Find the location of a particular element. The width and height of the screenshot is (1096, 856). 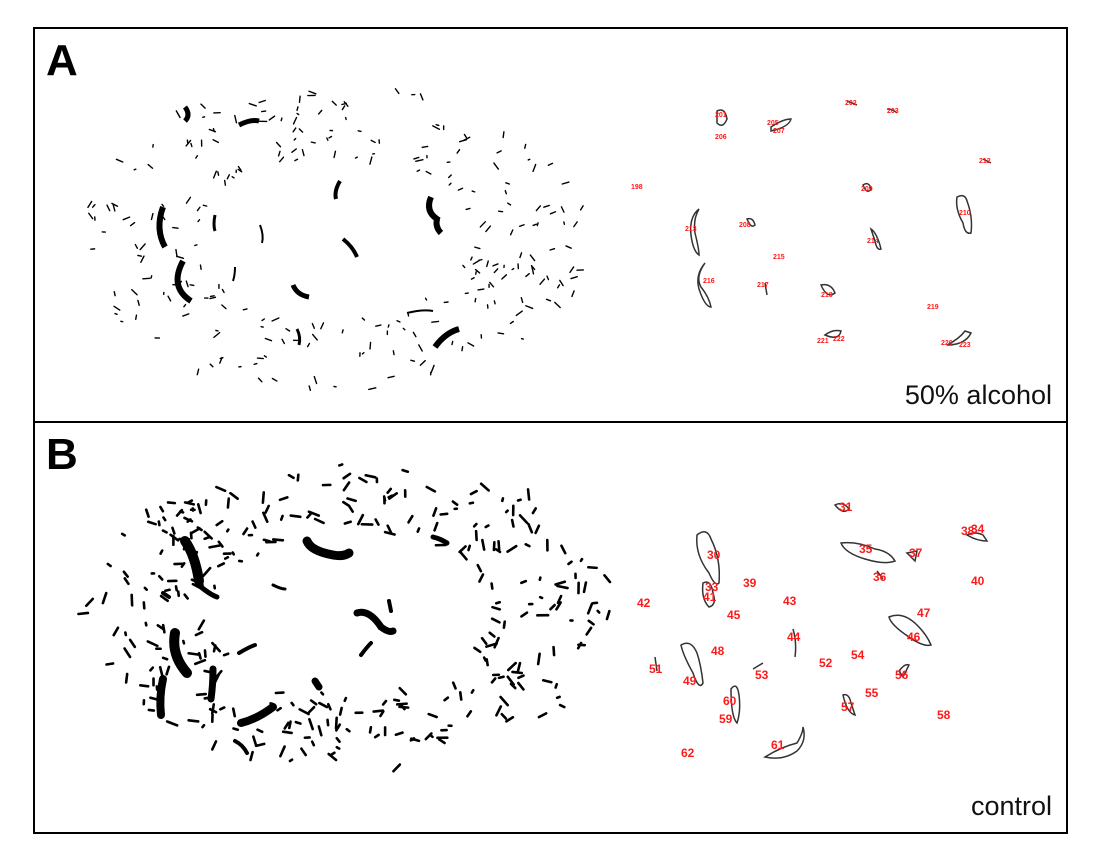

region-label: 35 is located at coordinates (866, 549).